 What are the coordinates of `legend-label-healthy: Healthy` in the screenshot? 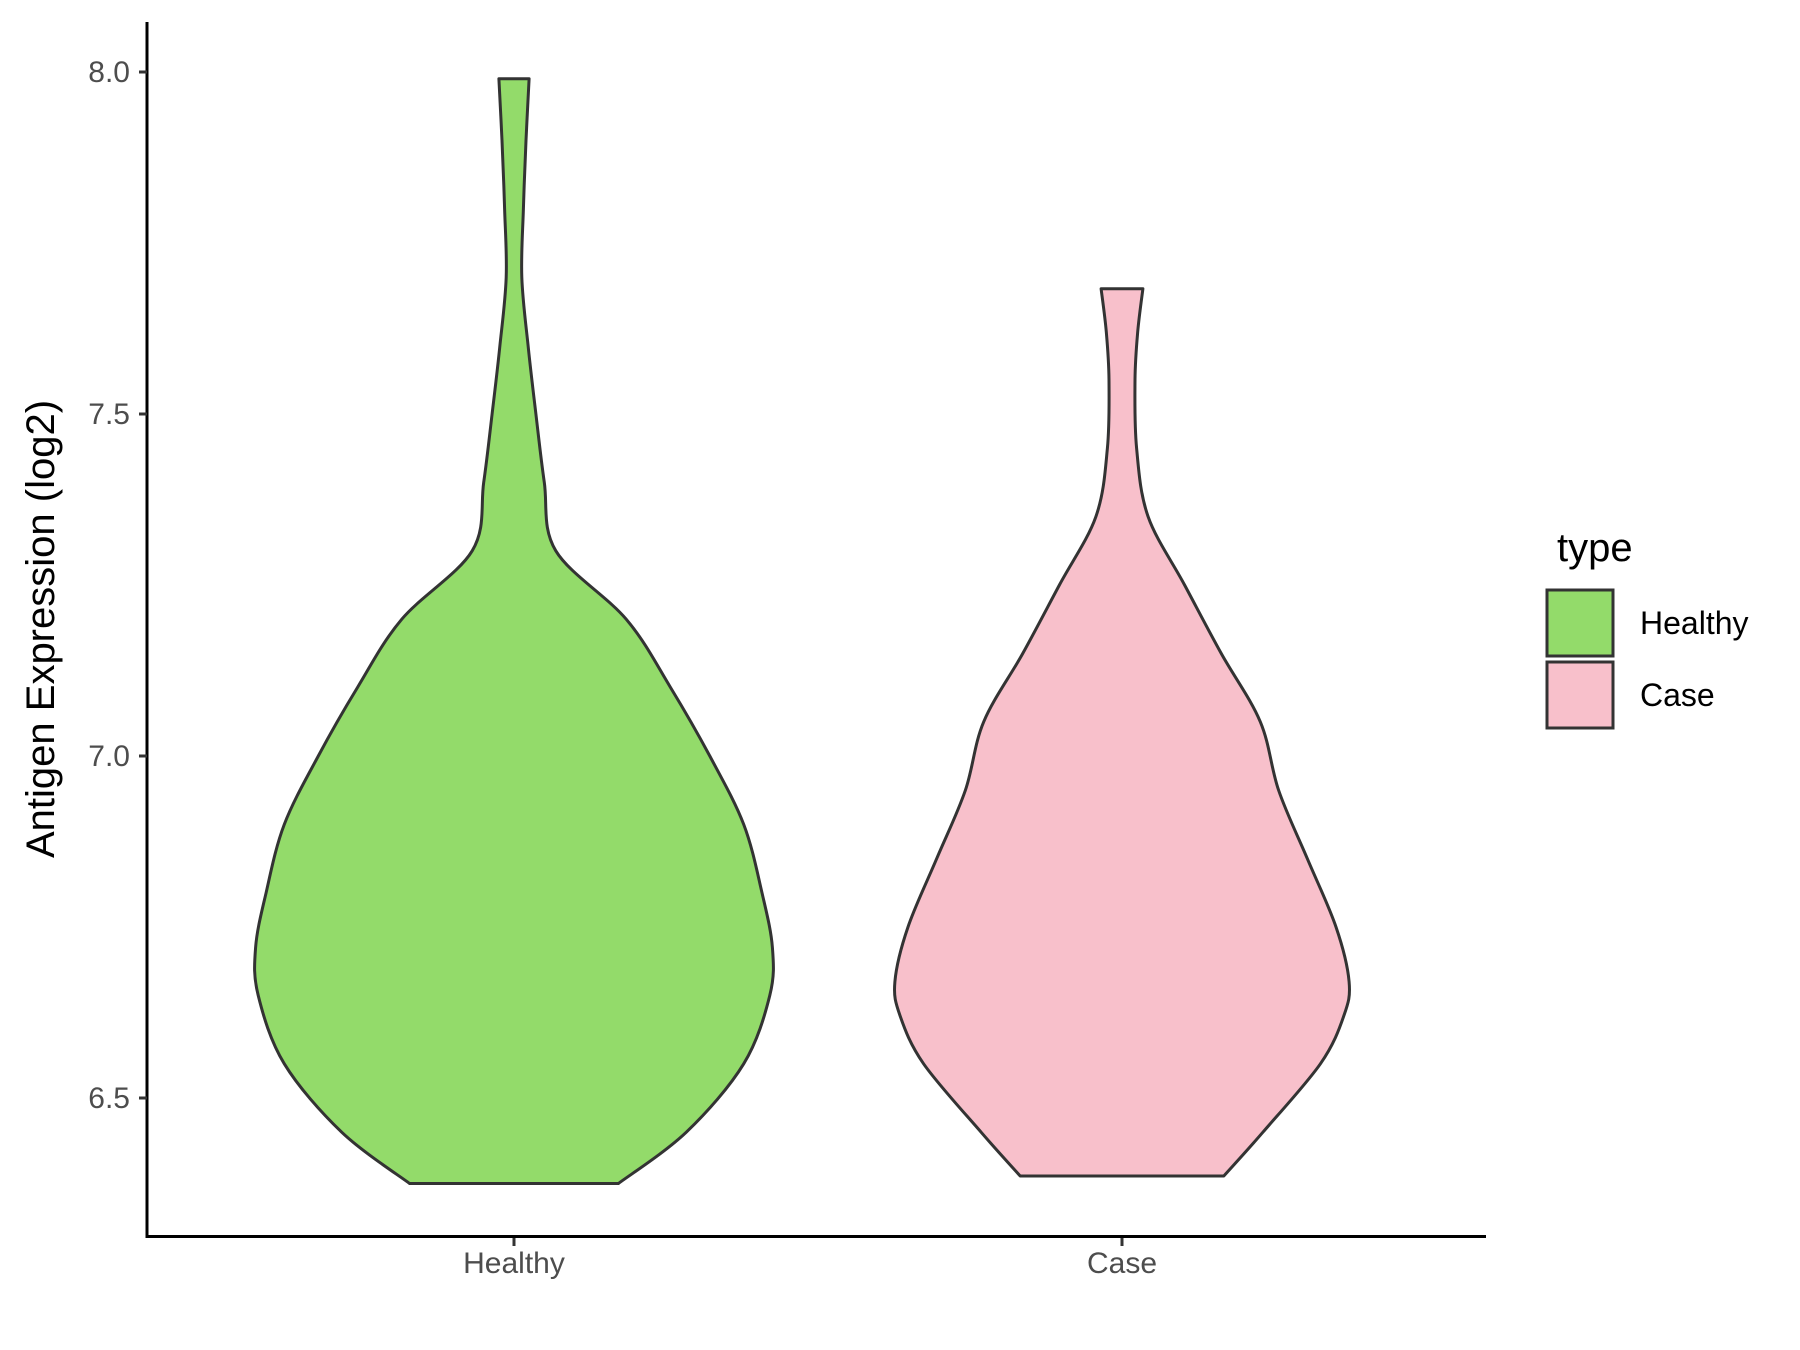 It's located at (1694, 623).